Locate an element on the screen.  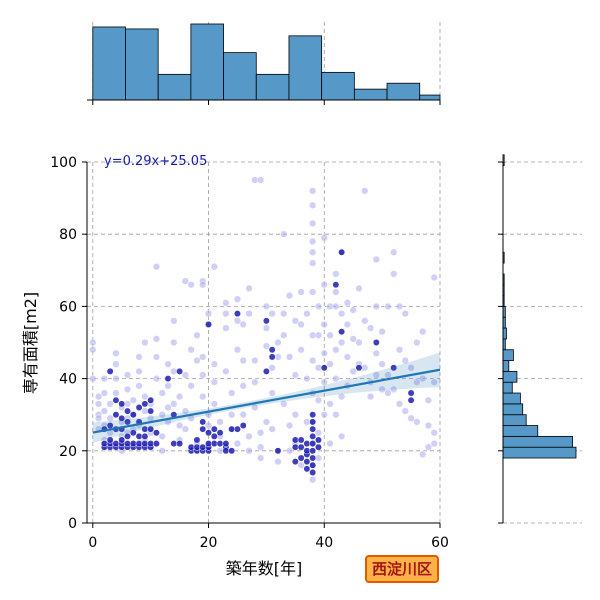
y-hist-bar is located at coordinates (507, 387).